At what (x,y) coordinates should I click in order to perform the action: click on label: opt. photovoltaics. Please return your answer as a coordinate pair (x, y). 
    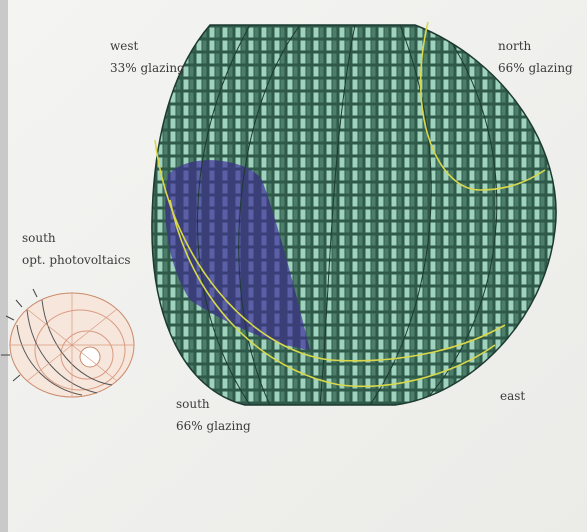
    Looking at the image, I should click on (76, 260).